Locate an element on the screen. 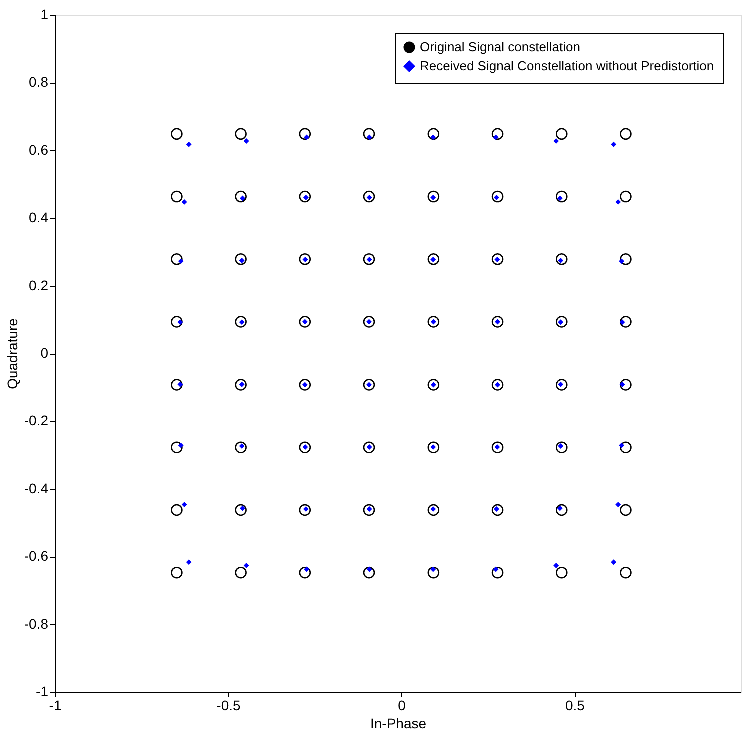 The image size is (754, 742). y-tick-label: -0.6 is located at coordinates (36, 556).